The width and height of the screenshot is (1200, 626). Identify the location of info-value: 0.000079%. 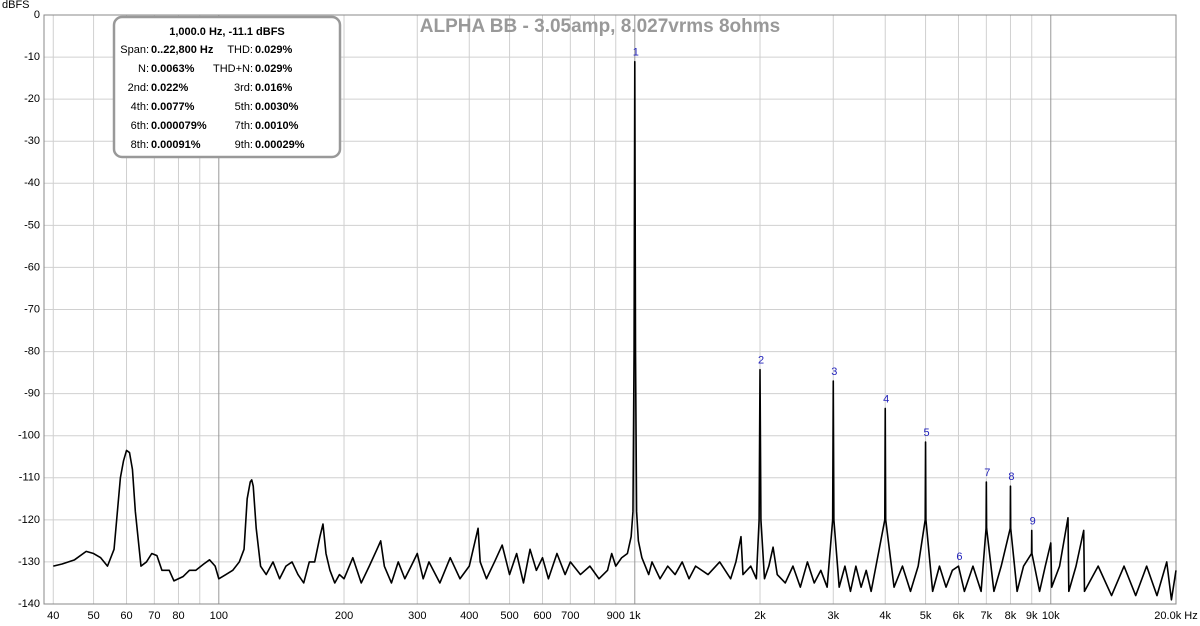
(179, 126).